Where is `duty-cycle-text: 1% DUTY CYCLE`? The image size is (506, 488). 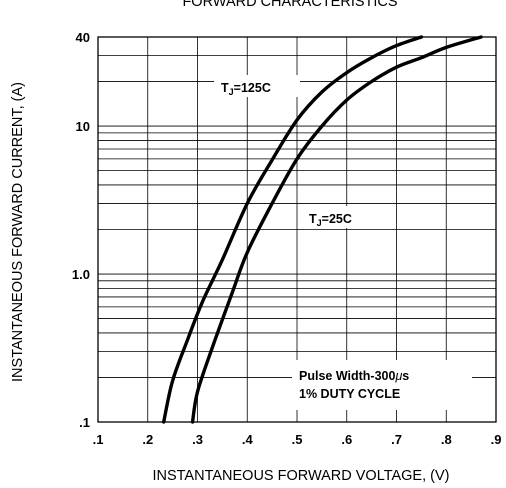 duty-cycle-text: 1% DUTY CYCLE is located at coordinates (349, 394).